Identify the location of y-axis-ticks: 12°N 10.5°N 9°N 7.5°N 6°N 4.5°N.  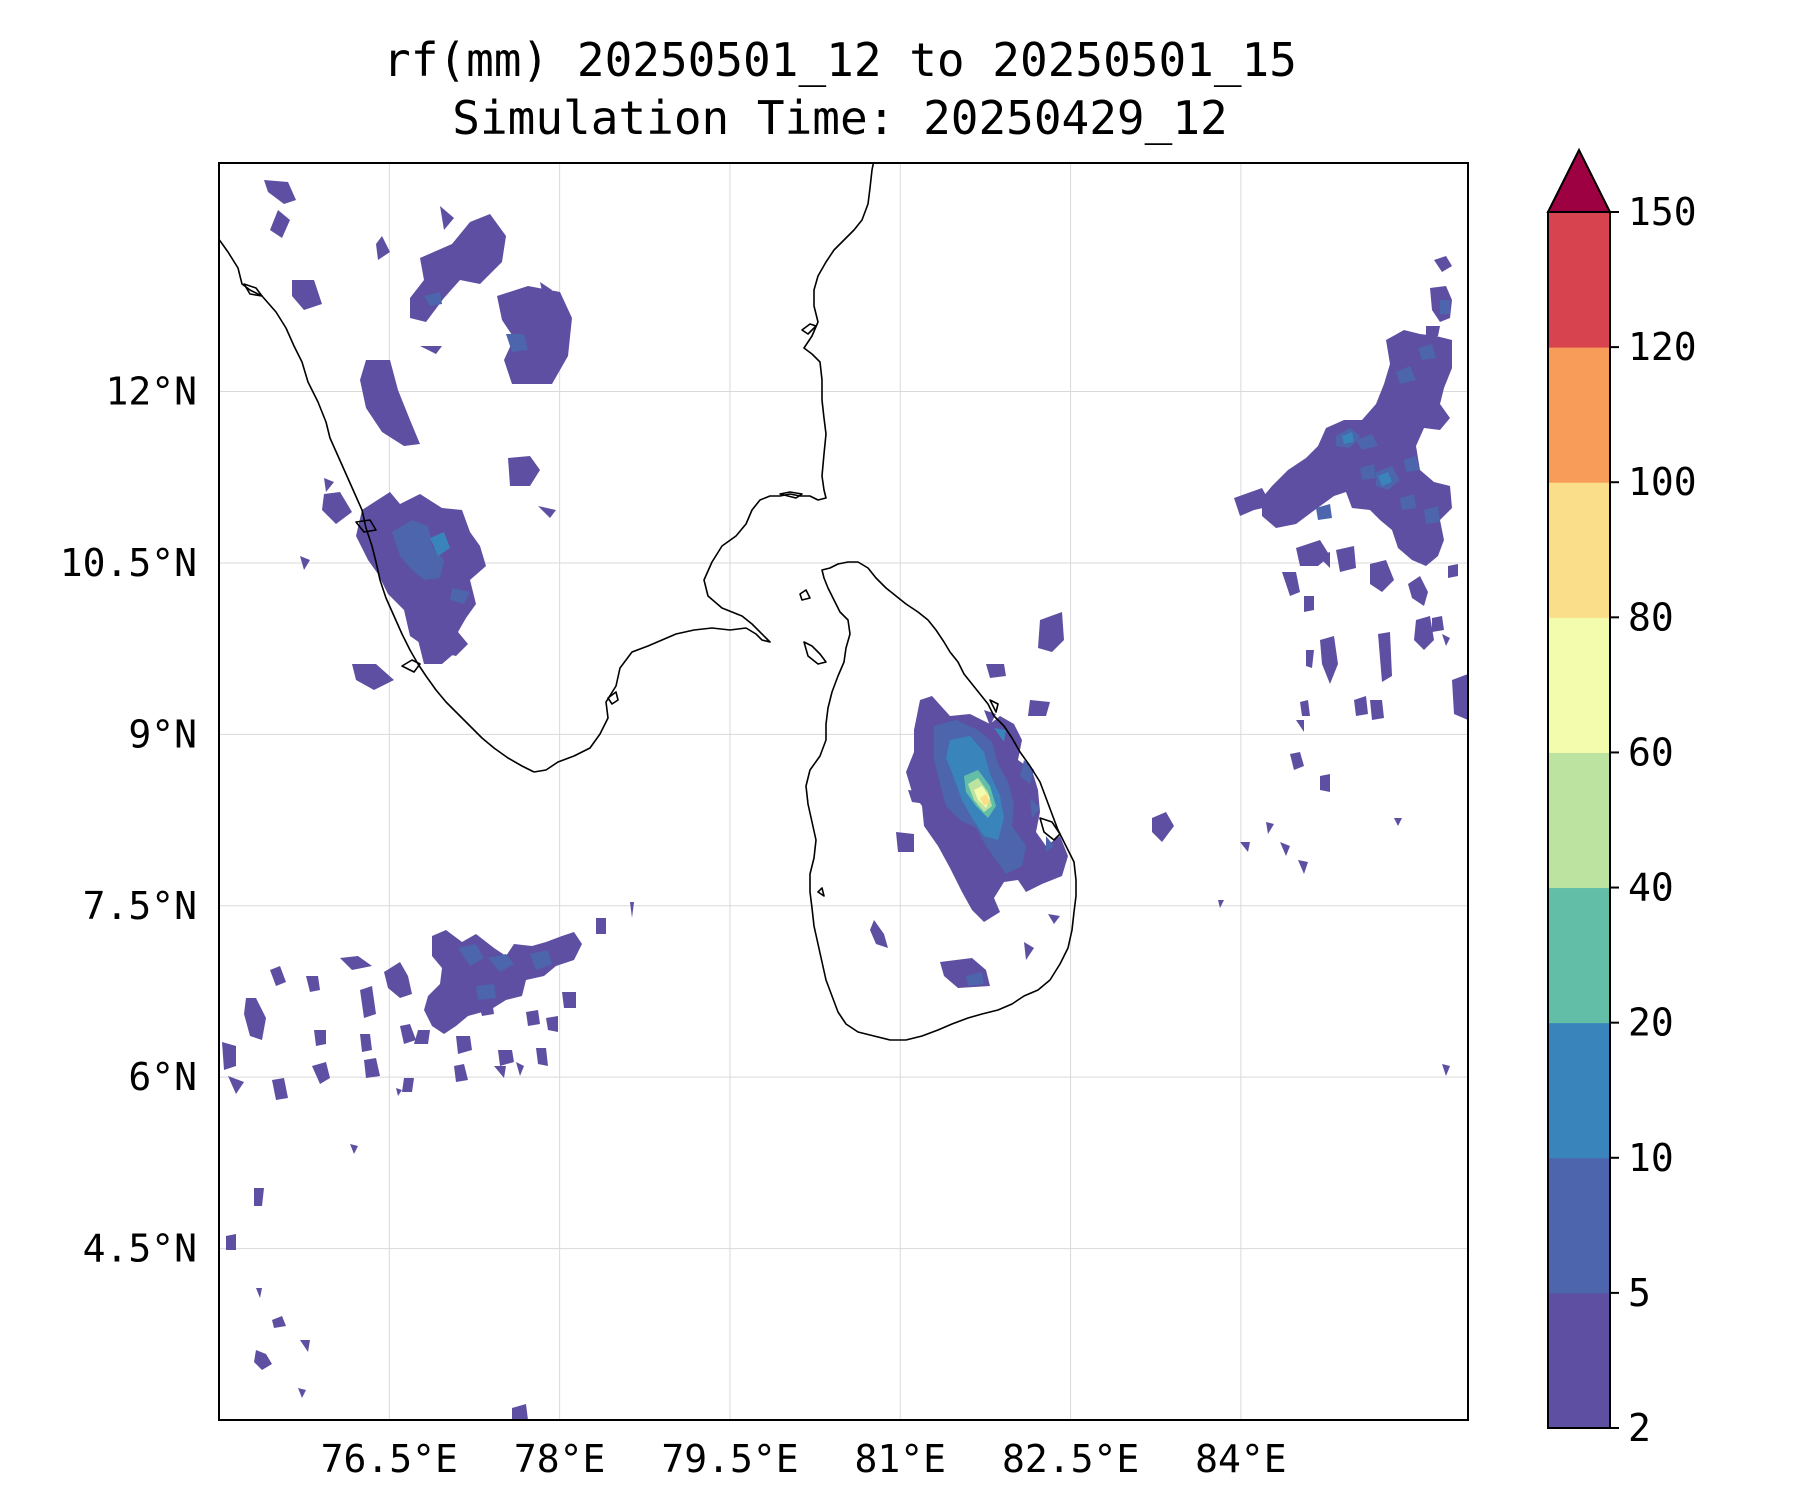
(128, 820).